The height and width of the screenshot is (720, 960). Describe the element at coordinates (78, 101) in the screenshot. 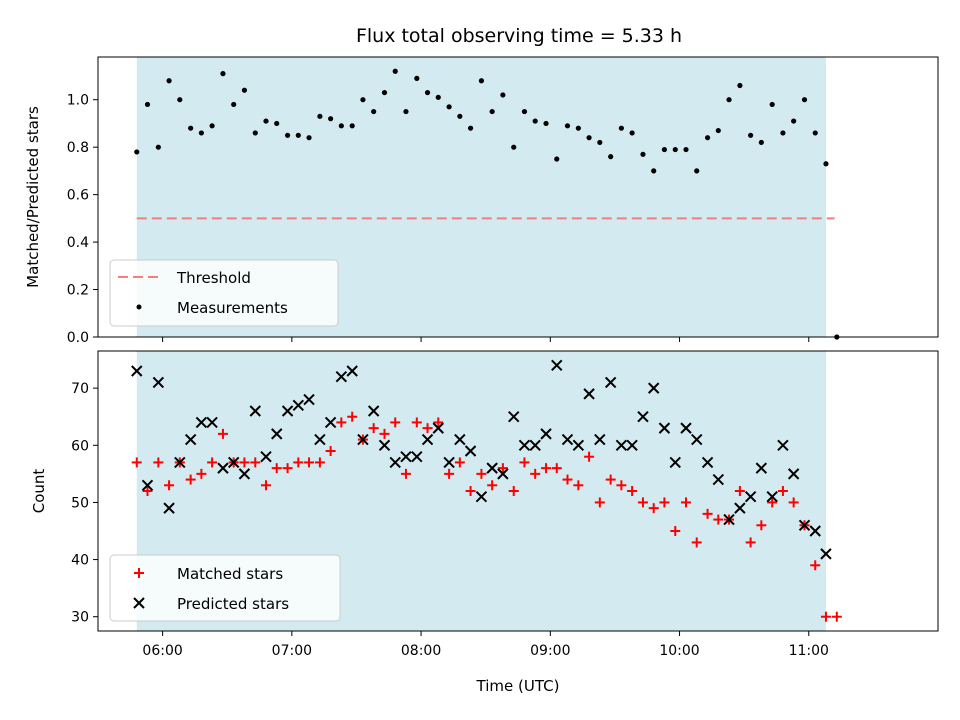

I see `y-tick-label: 1.0` at that location.